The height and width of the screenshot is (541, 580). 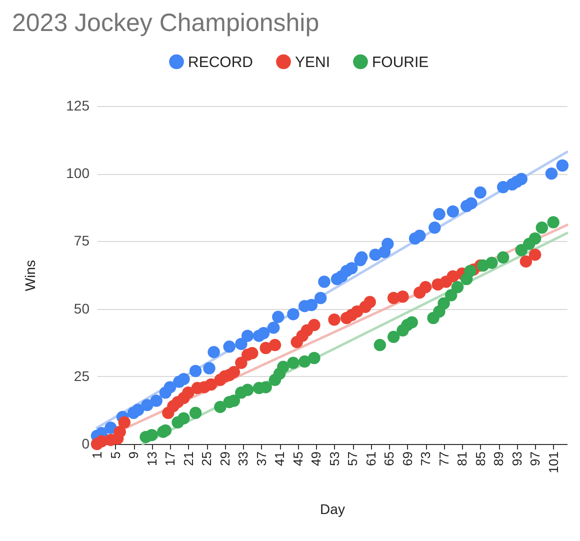 What do you see at coordinates (78, 106) in the screenshot?
I see `y-tick-label: 125` at bounding box center [78, 106].